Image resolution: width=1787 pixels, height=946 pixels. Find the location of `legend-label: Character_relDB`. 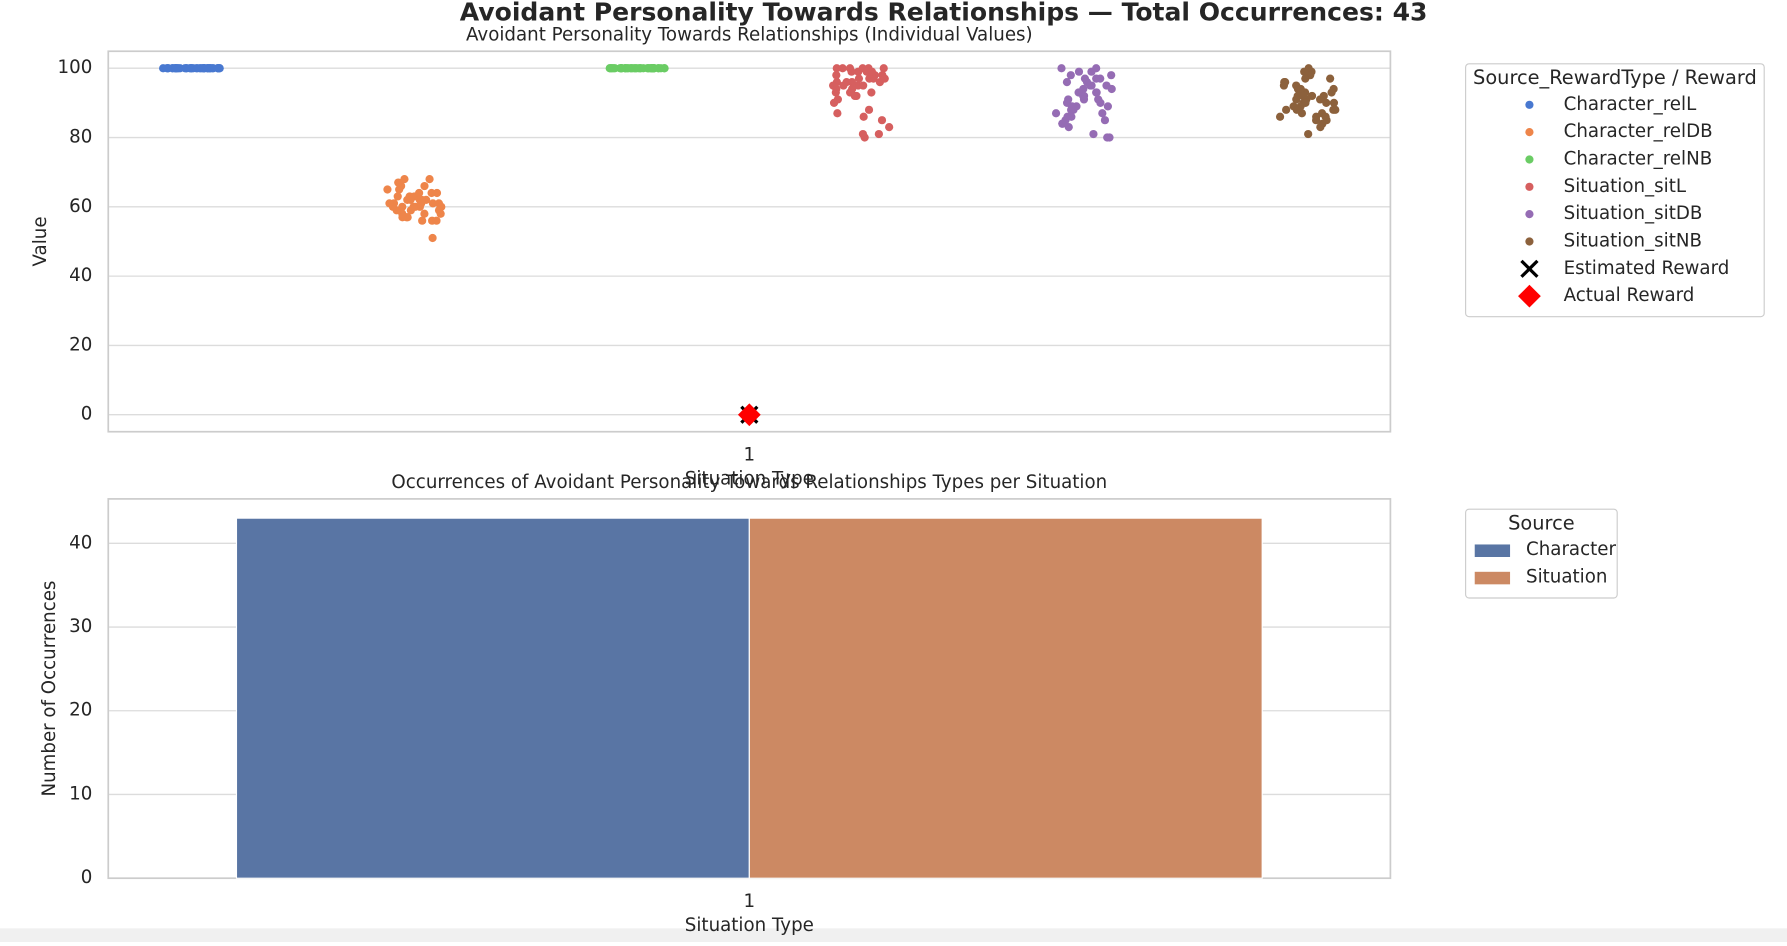

legend-label: Character_relDB is located at coordinates (1638, 131).